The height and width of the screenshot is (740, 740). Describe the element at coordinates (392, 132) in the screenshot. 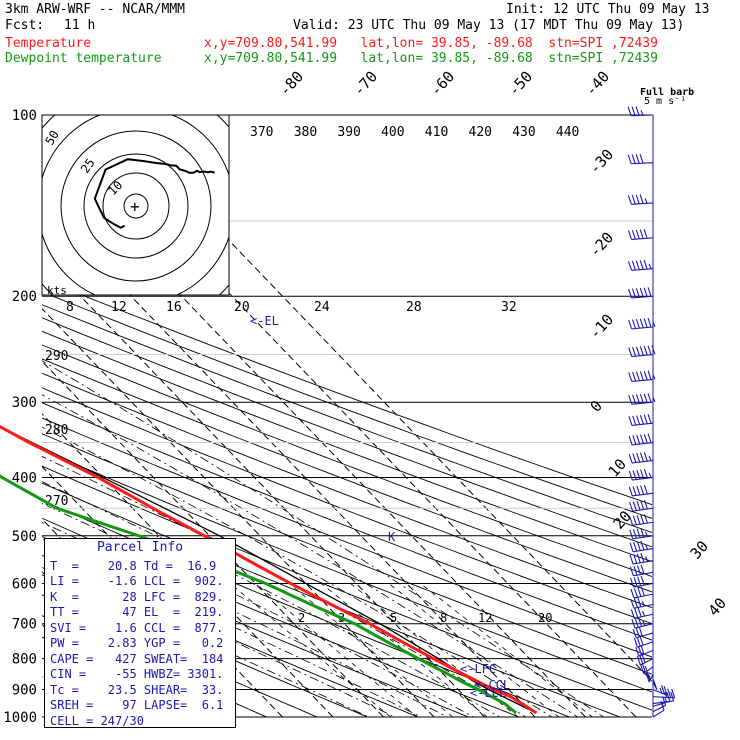

I see `theta-label: 400` at that location.